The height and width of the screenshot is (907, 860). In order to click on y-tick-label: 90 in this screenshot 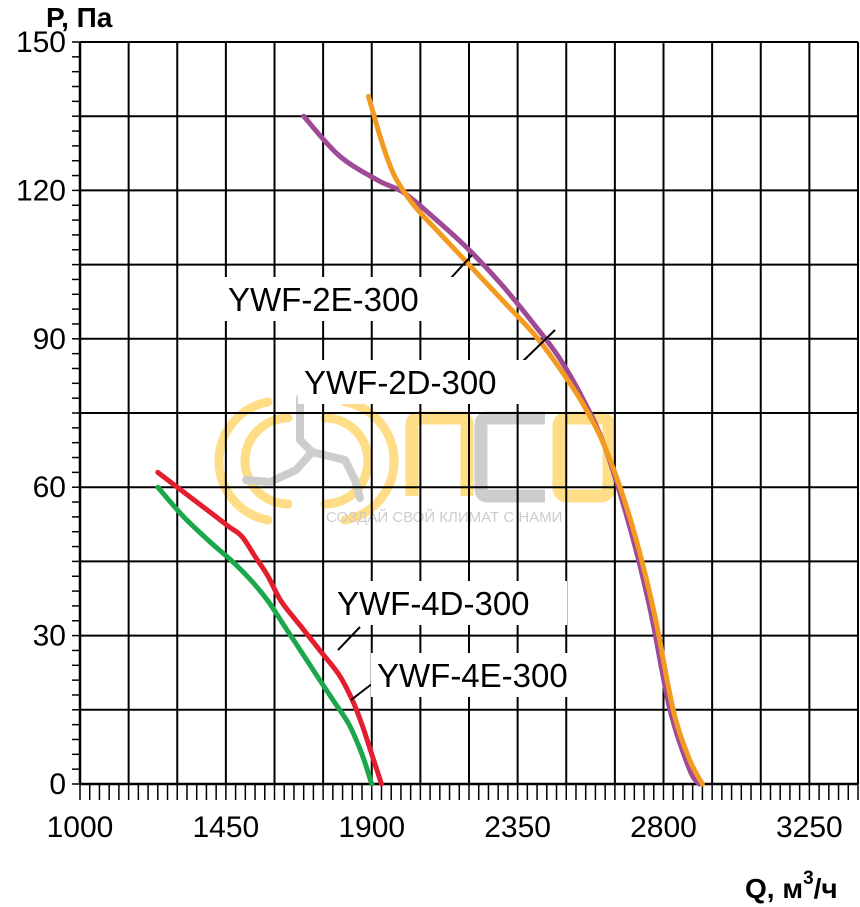, I will do `click(49, 339)`.